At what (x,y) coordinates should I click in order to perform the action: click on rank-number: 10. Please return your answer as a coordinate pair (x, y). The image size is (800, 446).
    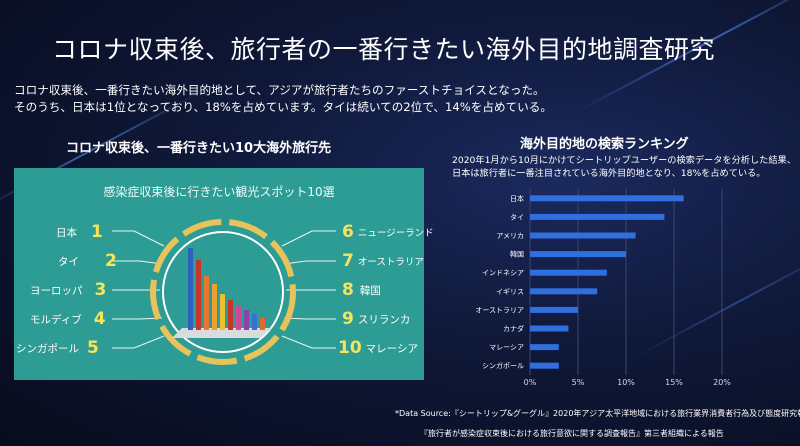
    Looking at the image, I should click on (350, 348).